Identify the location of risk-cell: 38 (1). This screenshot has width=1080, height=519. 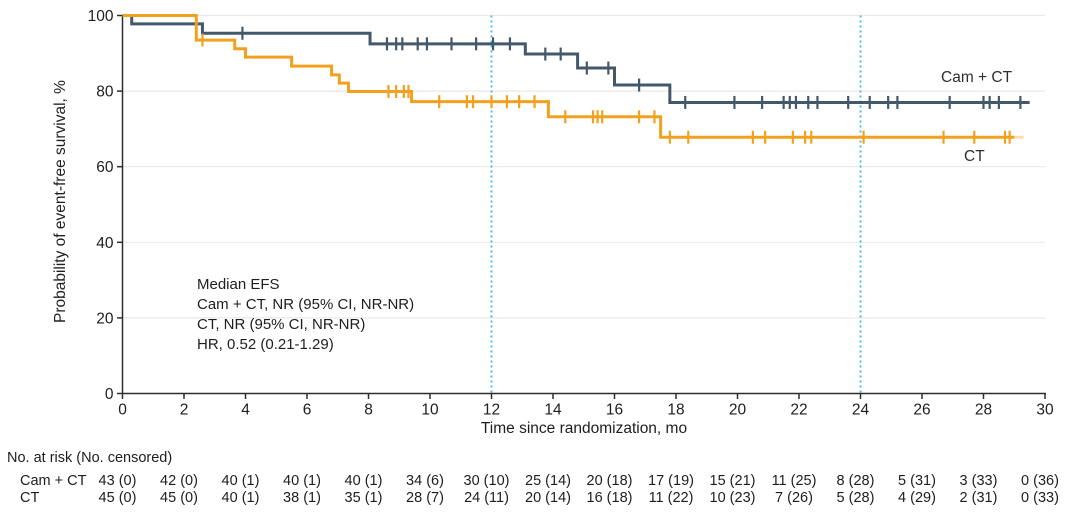
(302, 498).